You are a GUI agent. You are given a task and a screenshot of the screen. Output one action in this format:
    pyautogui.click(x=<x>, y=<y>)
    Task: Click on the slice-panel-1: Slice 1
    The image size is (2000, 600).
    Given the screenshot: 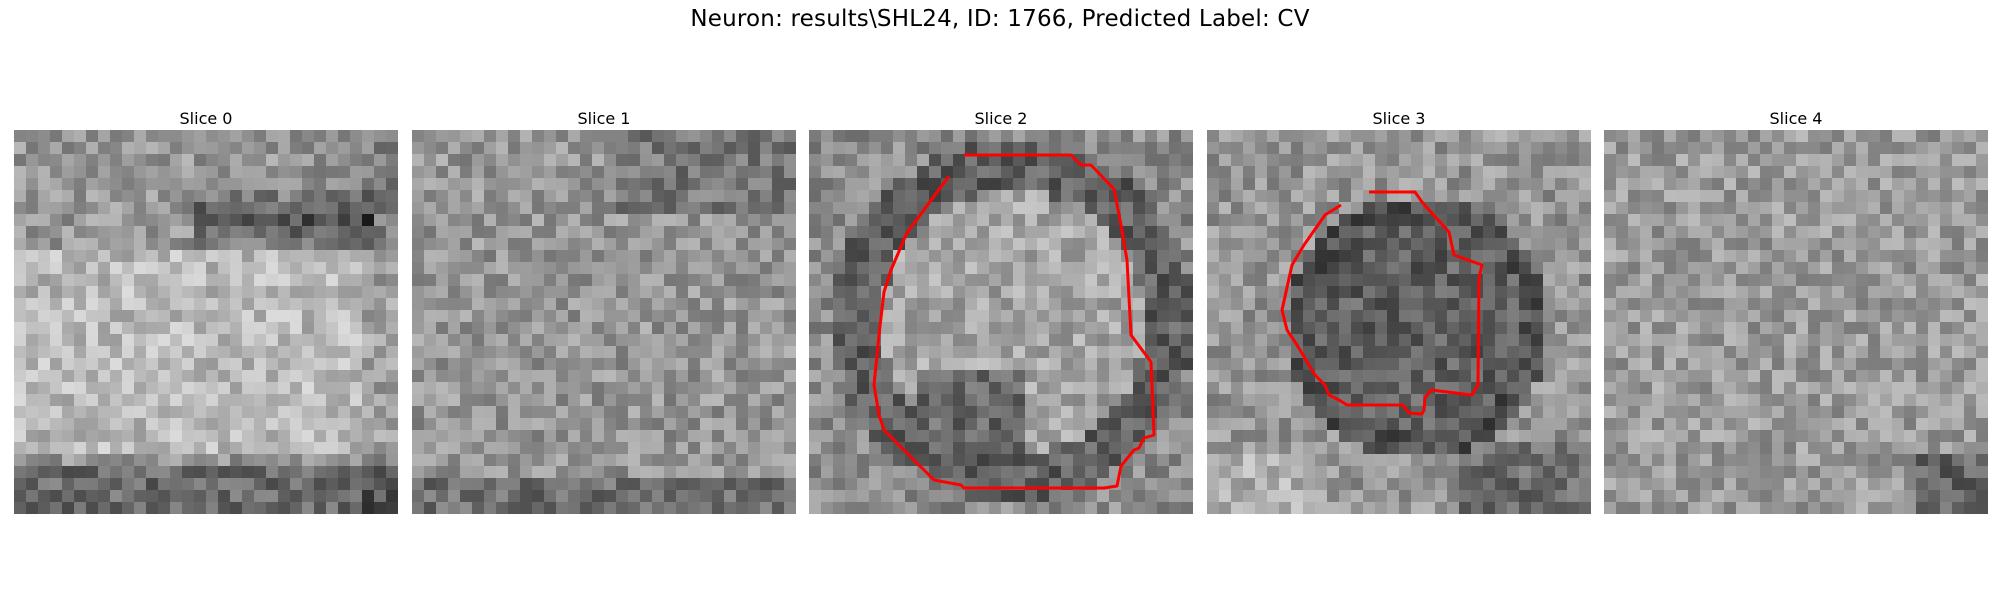 What is the action you would take?
    pyautogui.click(x=604, y=311)
    